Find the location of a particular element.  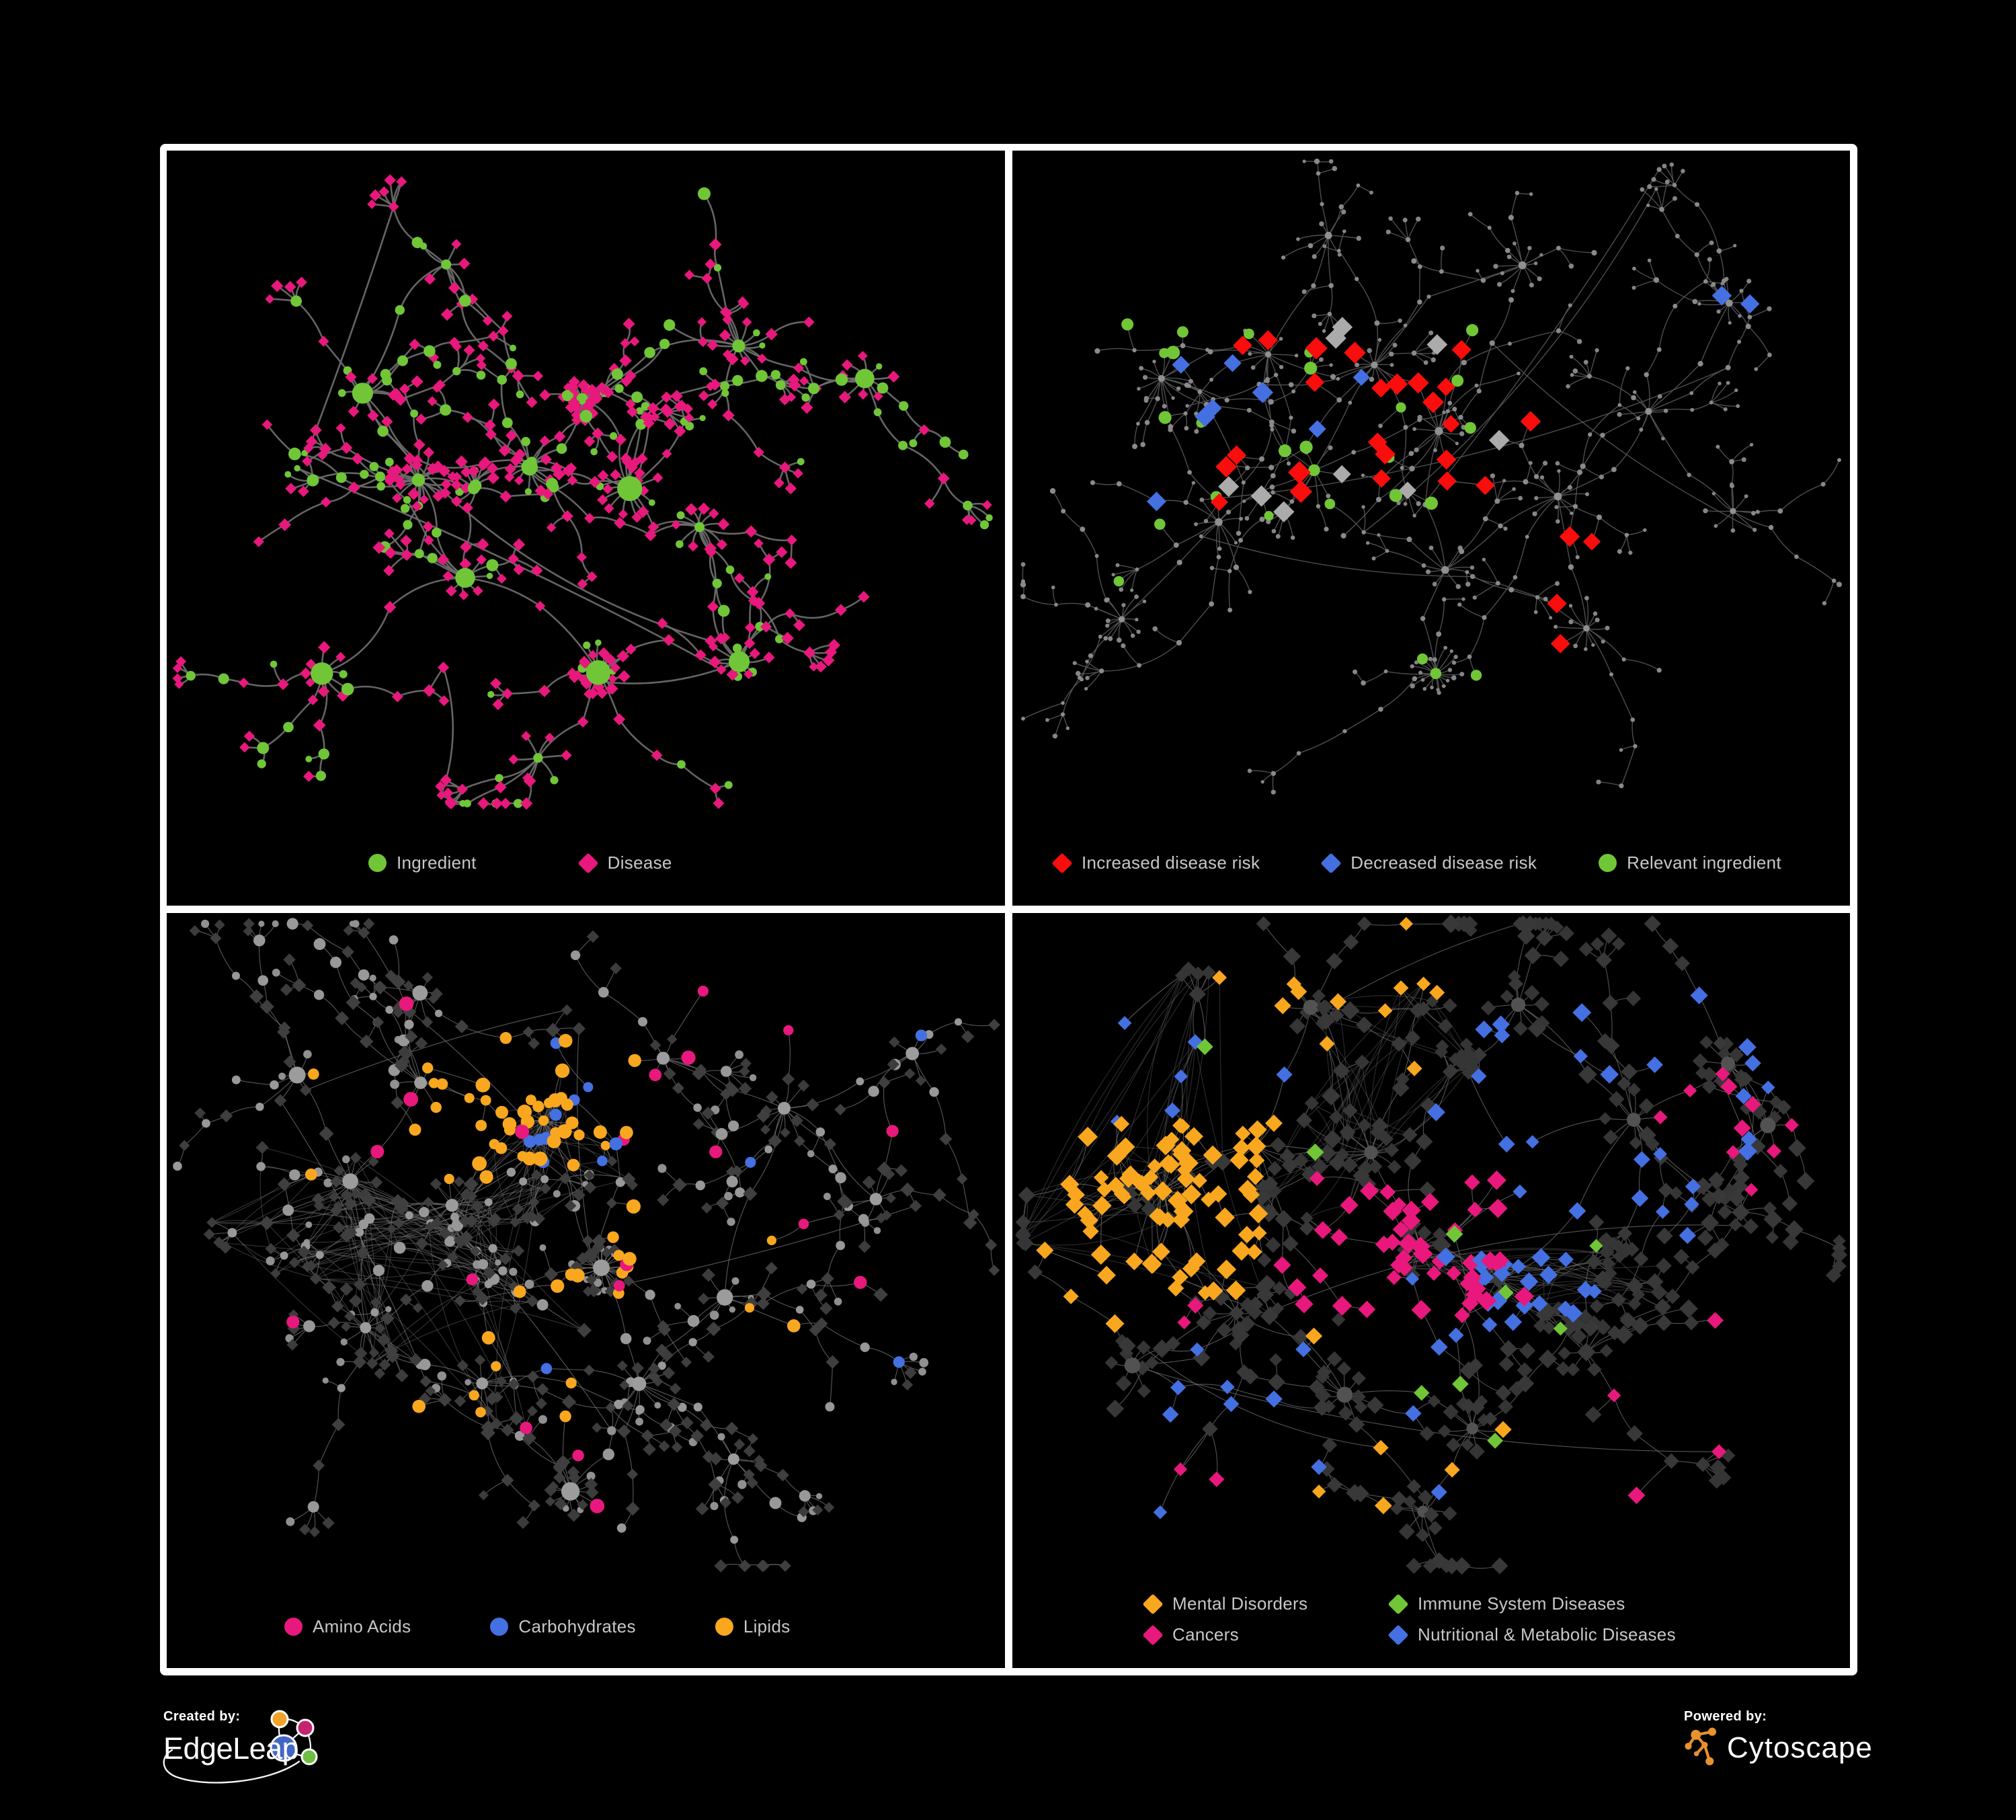

edgeleap-logo-icon is located at coordinates (240, 1747).